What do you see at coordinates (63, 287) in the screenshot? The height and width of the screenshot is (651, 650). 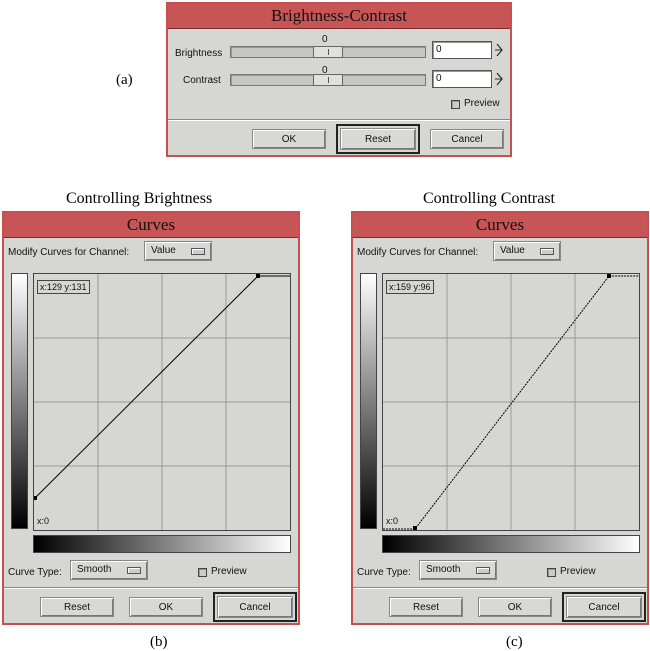 I see `coord-readout: x:129 y:131` at bounding box center [63, 287].